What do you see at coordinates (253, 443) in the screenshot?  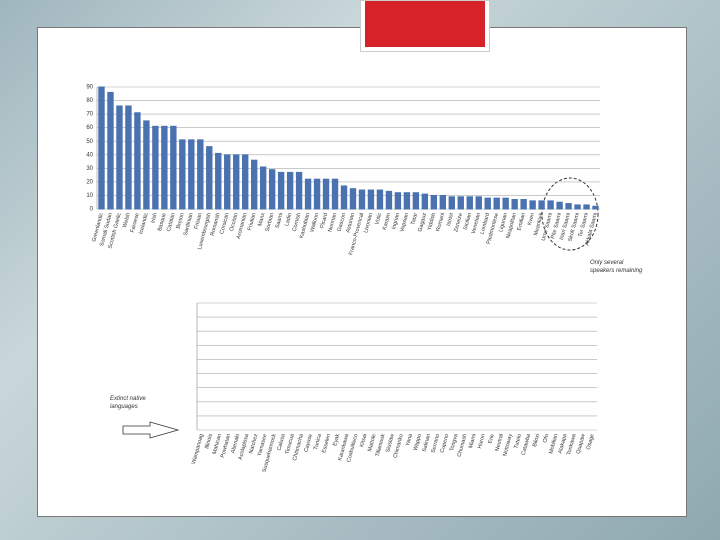 I see `x-tick-label: Natchez` at bounding box center [253, 443].